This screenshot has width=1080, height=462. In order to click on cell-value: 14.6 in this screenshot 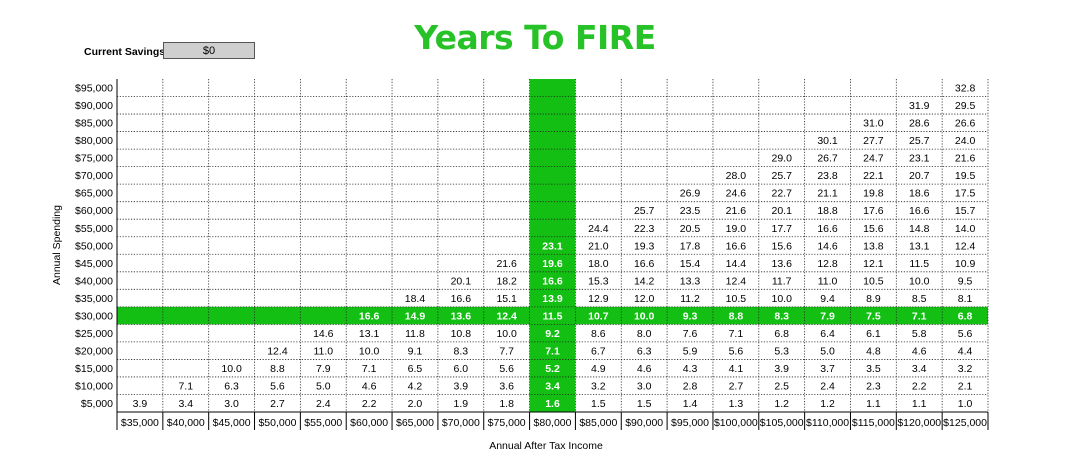, I will do `click(323, 334)`.